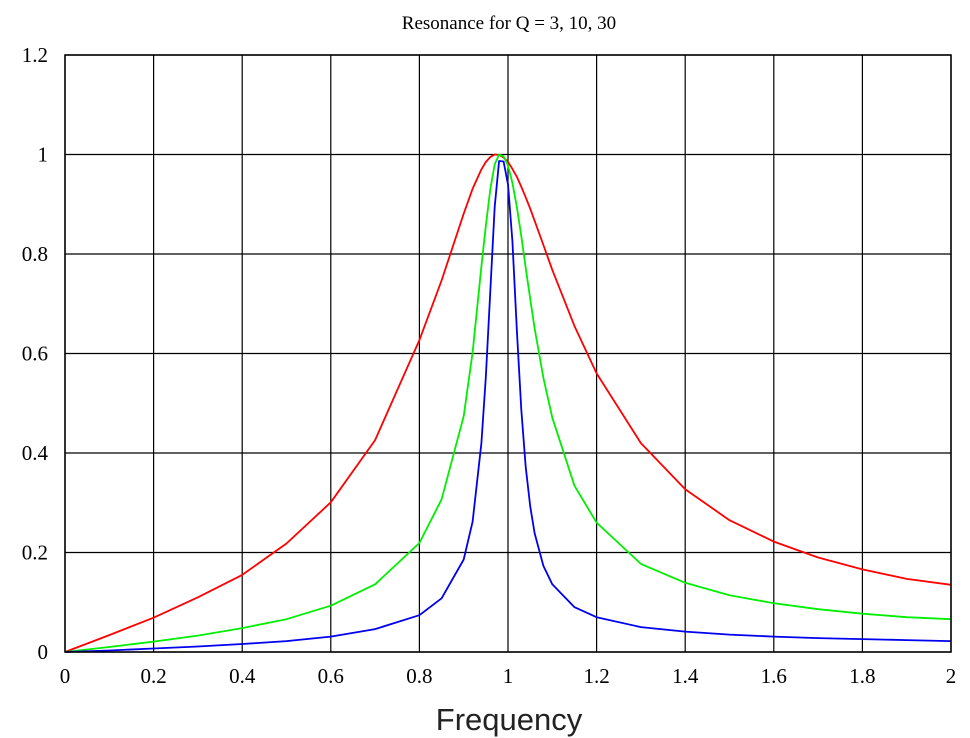  Describe the element at coordinates (35, 453) in the screenshot. I see `y-tick-label: 0.4` at that location.